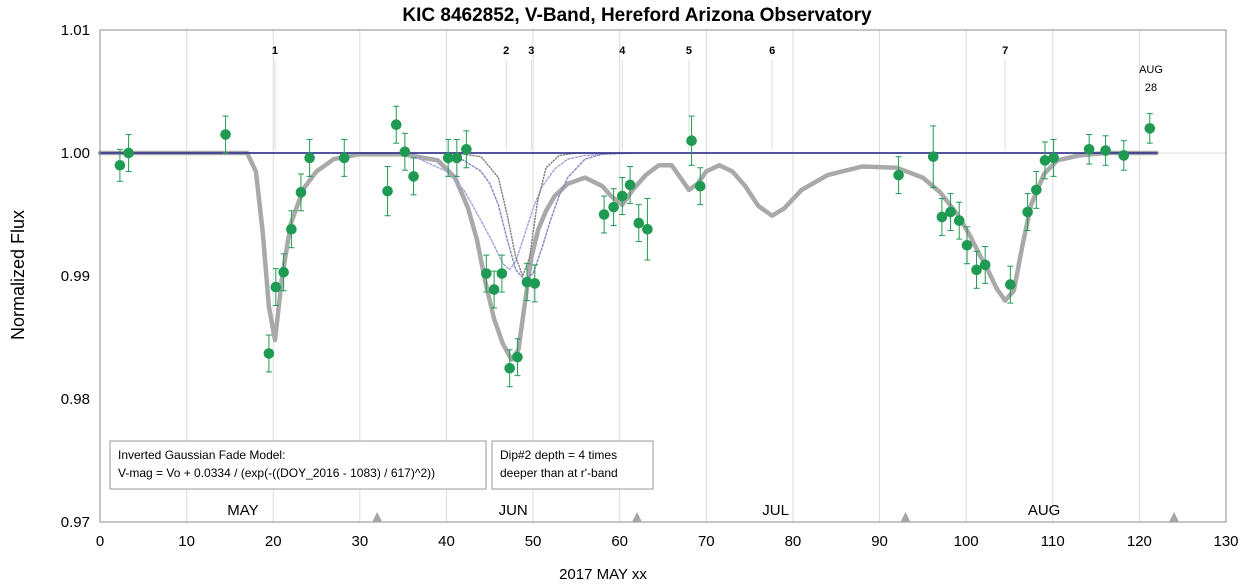 The height and width of the screenshot is (584, 1246). Describe the element at coordinates (622, 51) in the screenshot. I see `dip-label: 4` at that location.